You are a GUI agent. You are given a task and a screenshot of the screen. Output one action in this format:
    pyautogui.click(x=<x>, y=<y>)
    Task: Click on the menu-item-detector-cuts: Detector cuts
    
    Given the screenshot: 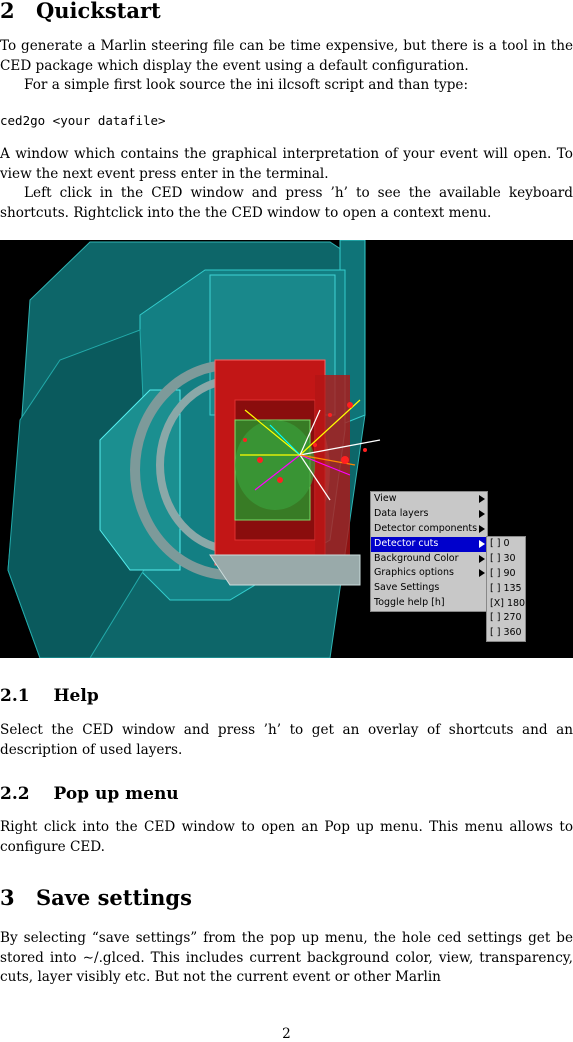 What is the action you would take?
    pyautogui.click(x=429, y=544)
    